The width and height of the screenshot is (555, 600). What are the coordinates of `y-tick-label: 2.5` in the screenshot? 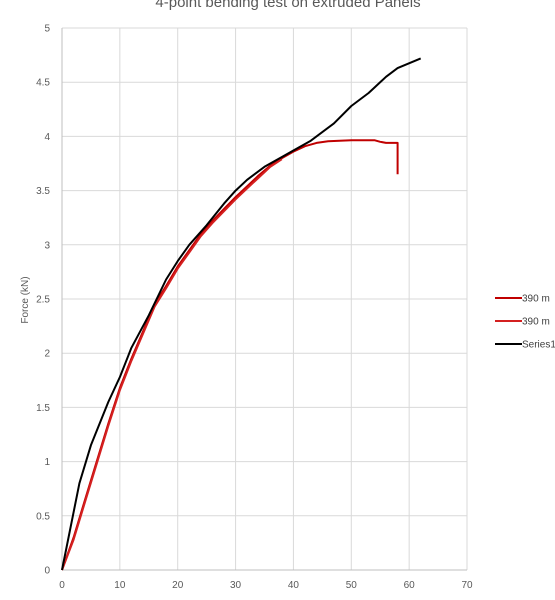 It's located at (43, 300).